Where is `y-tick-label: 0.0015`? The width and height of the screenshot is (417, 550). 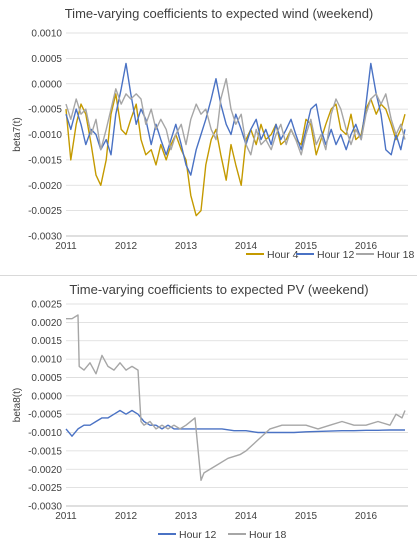 y-tick-label: 0.0015 is located at coordinates (46, 341).